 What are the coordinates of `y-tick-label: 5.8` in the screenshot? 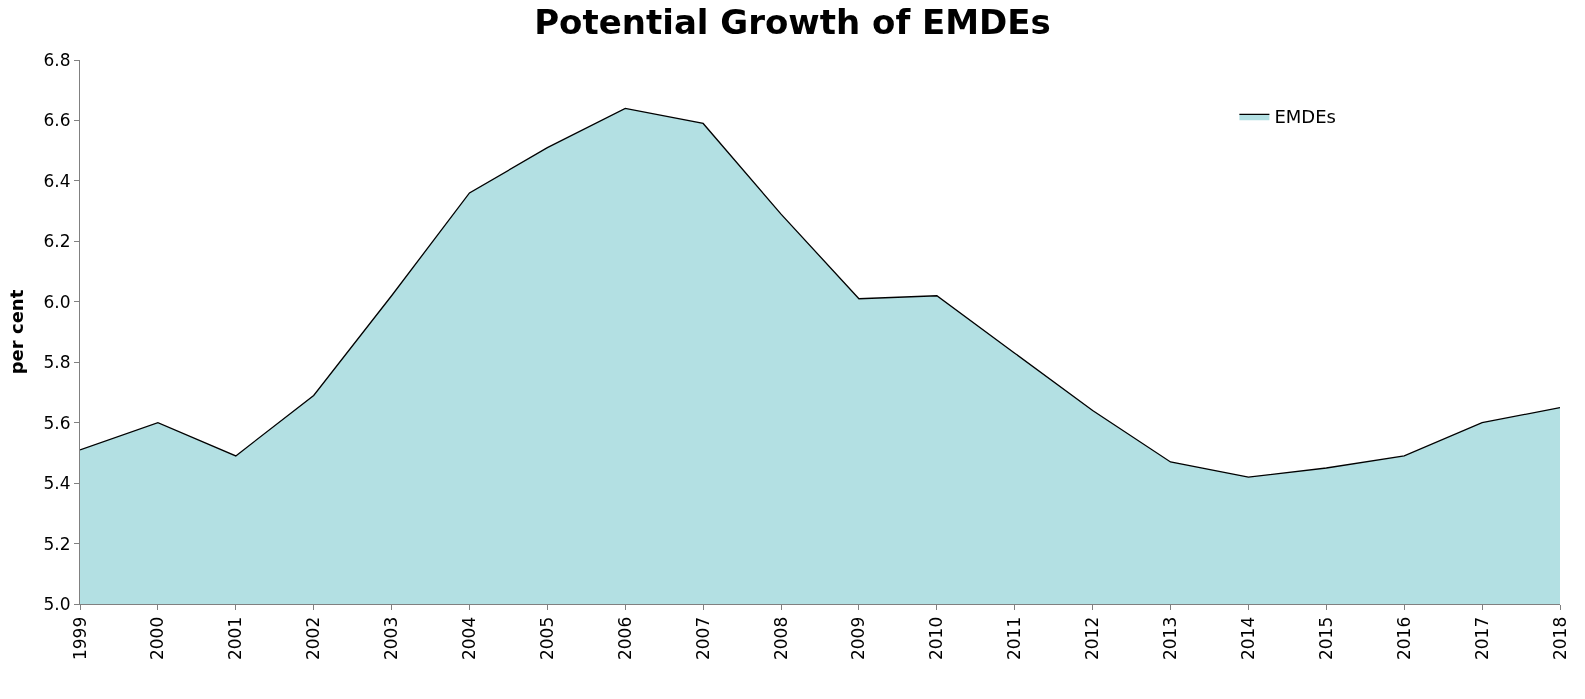 It's located at (57, 362).